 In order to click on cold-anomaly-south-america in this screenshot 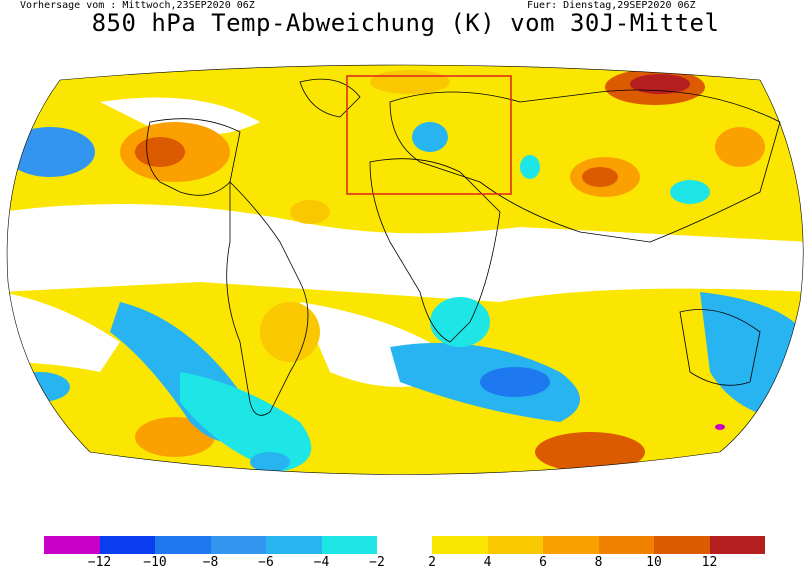, I will do `click(246, 422)`.